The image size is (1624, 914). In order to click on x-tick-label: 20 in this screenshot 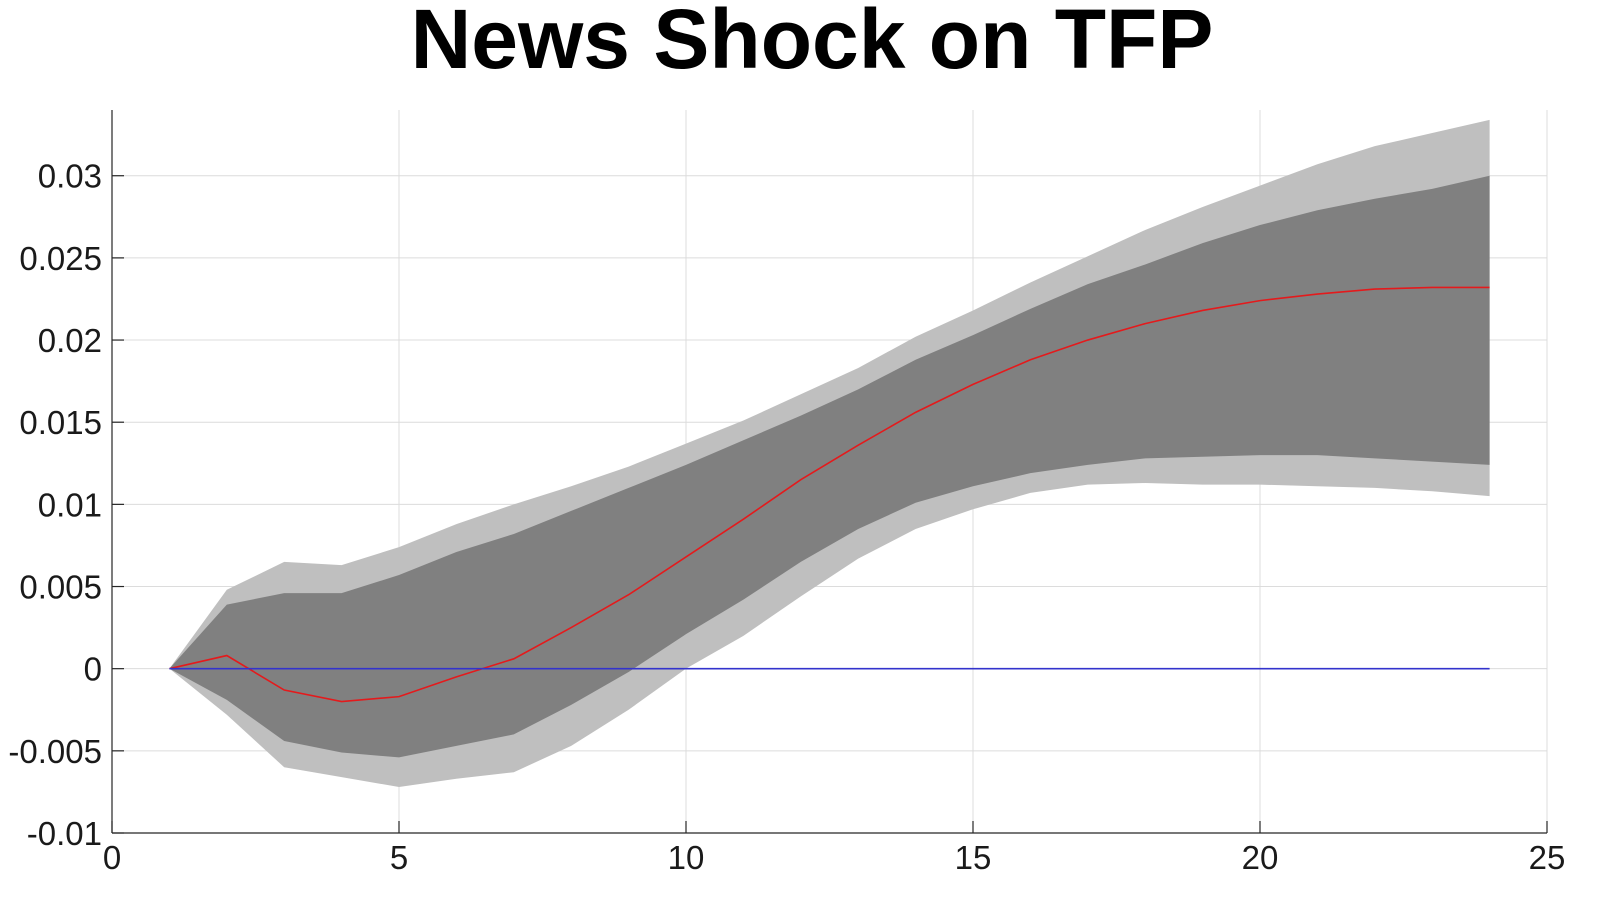, I will do `click(1260, 857)`.